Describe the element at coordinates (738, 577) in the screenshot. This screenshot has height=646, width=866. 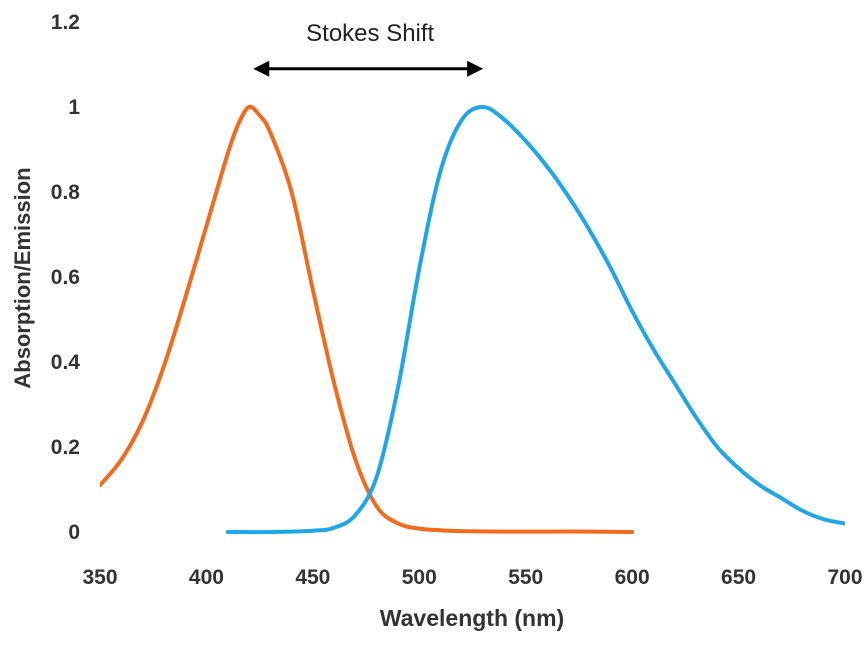
I see `x-tick-label: 650` at that location.